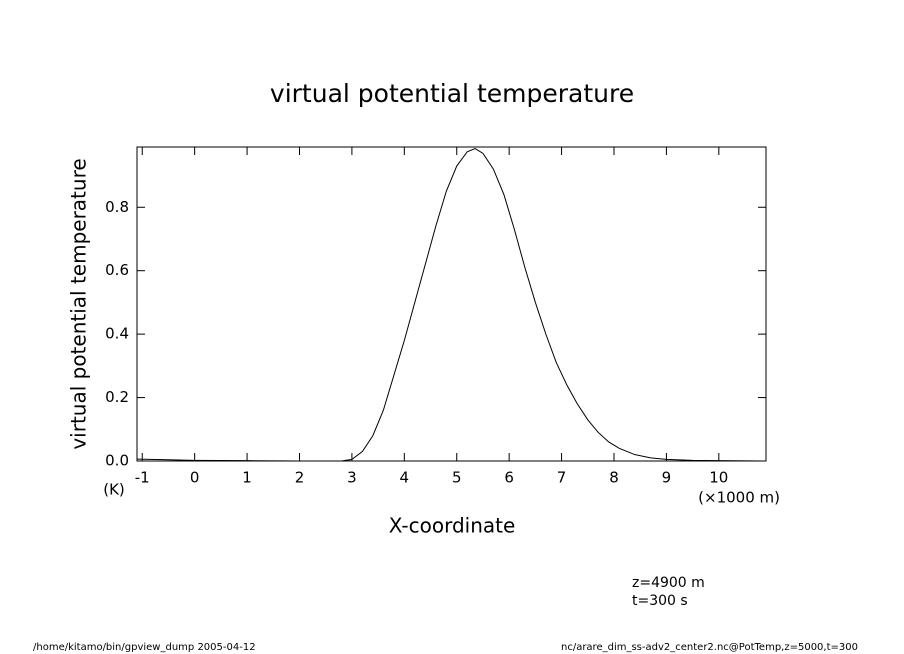  What do you see at coordinates (117, 461) in the screenshot?
I see `y-tick-label: 0.0` at bounding box center [117, 461].